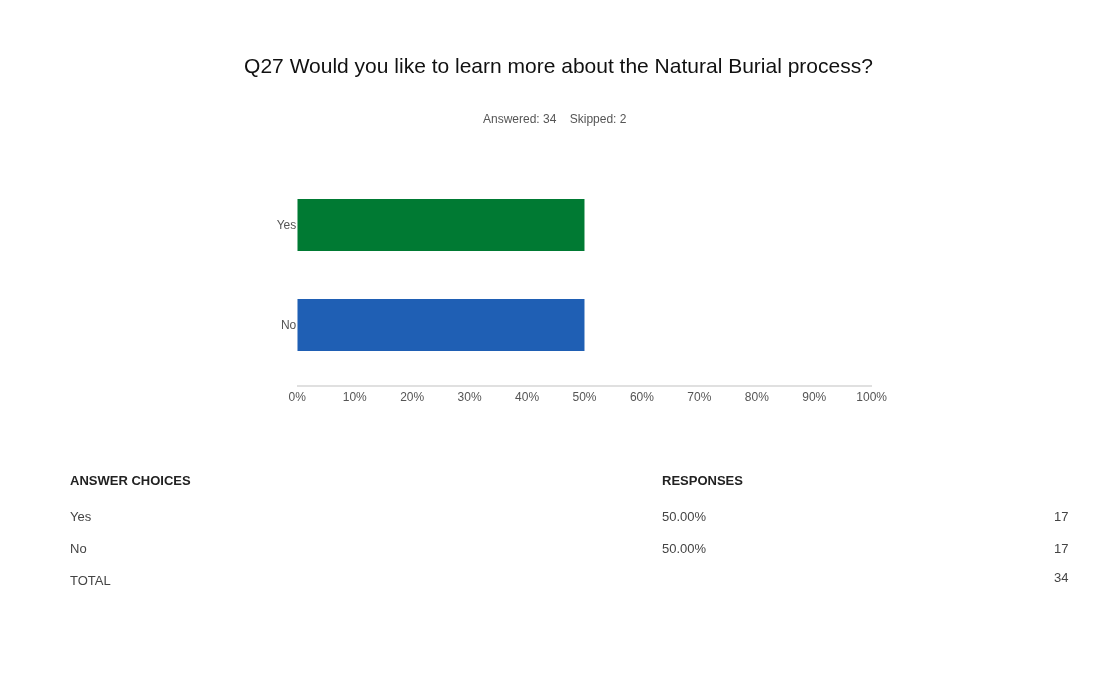 This screenshot has width=1117, height=679. I want to click on text: 34, so click(1061, 577).